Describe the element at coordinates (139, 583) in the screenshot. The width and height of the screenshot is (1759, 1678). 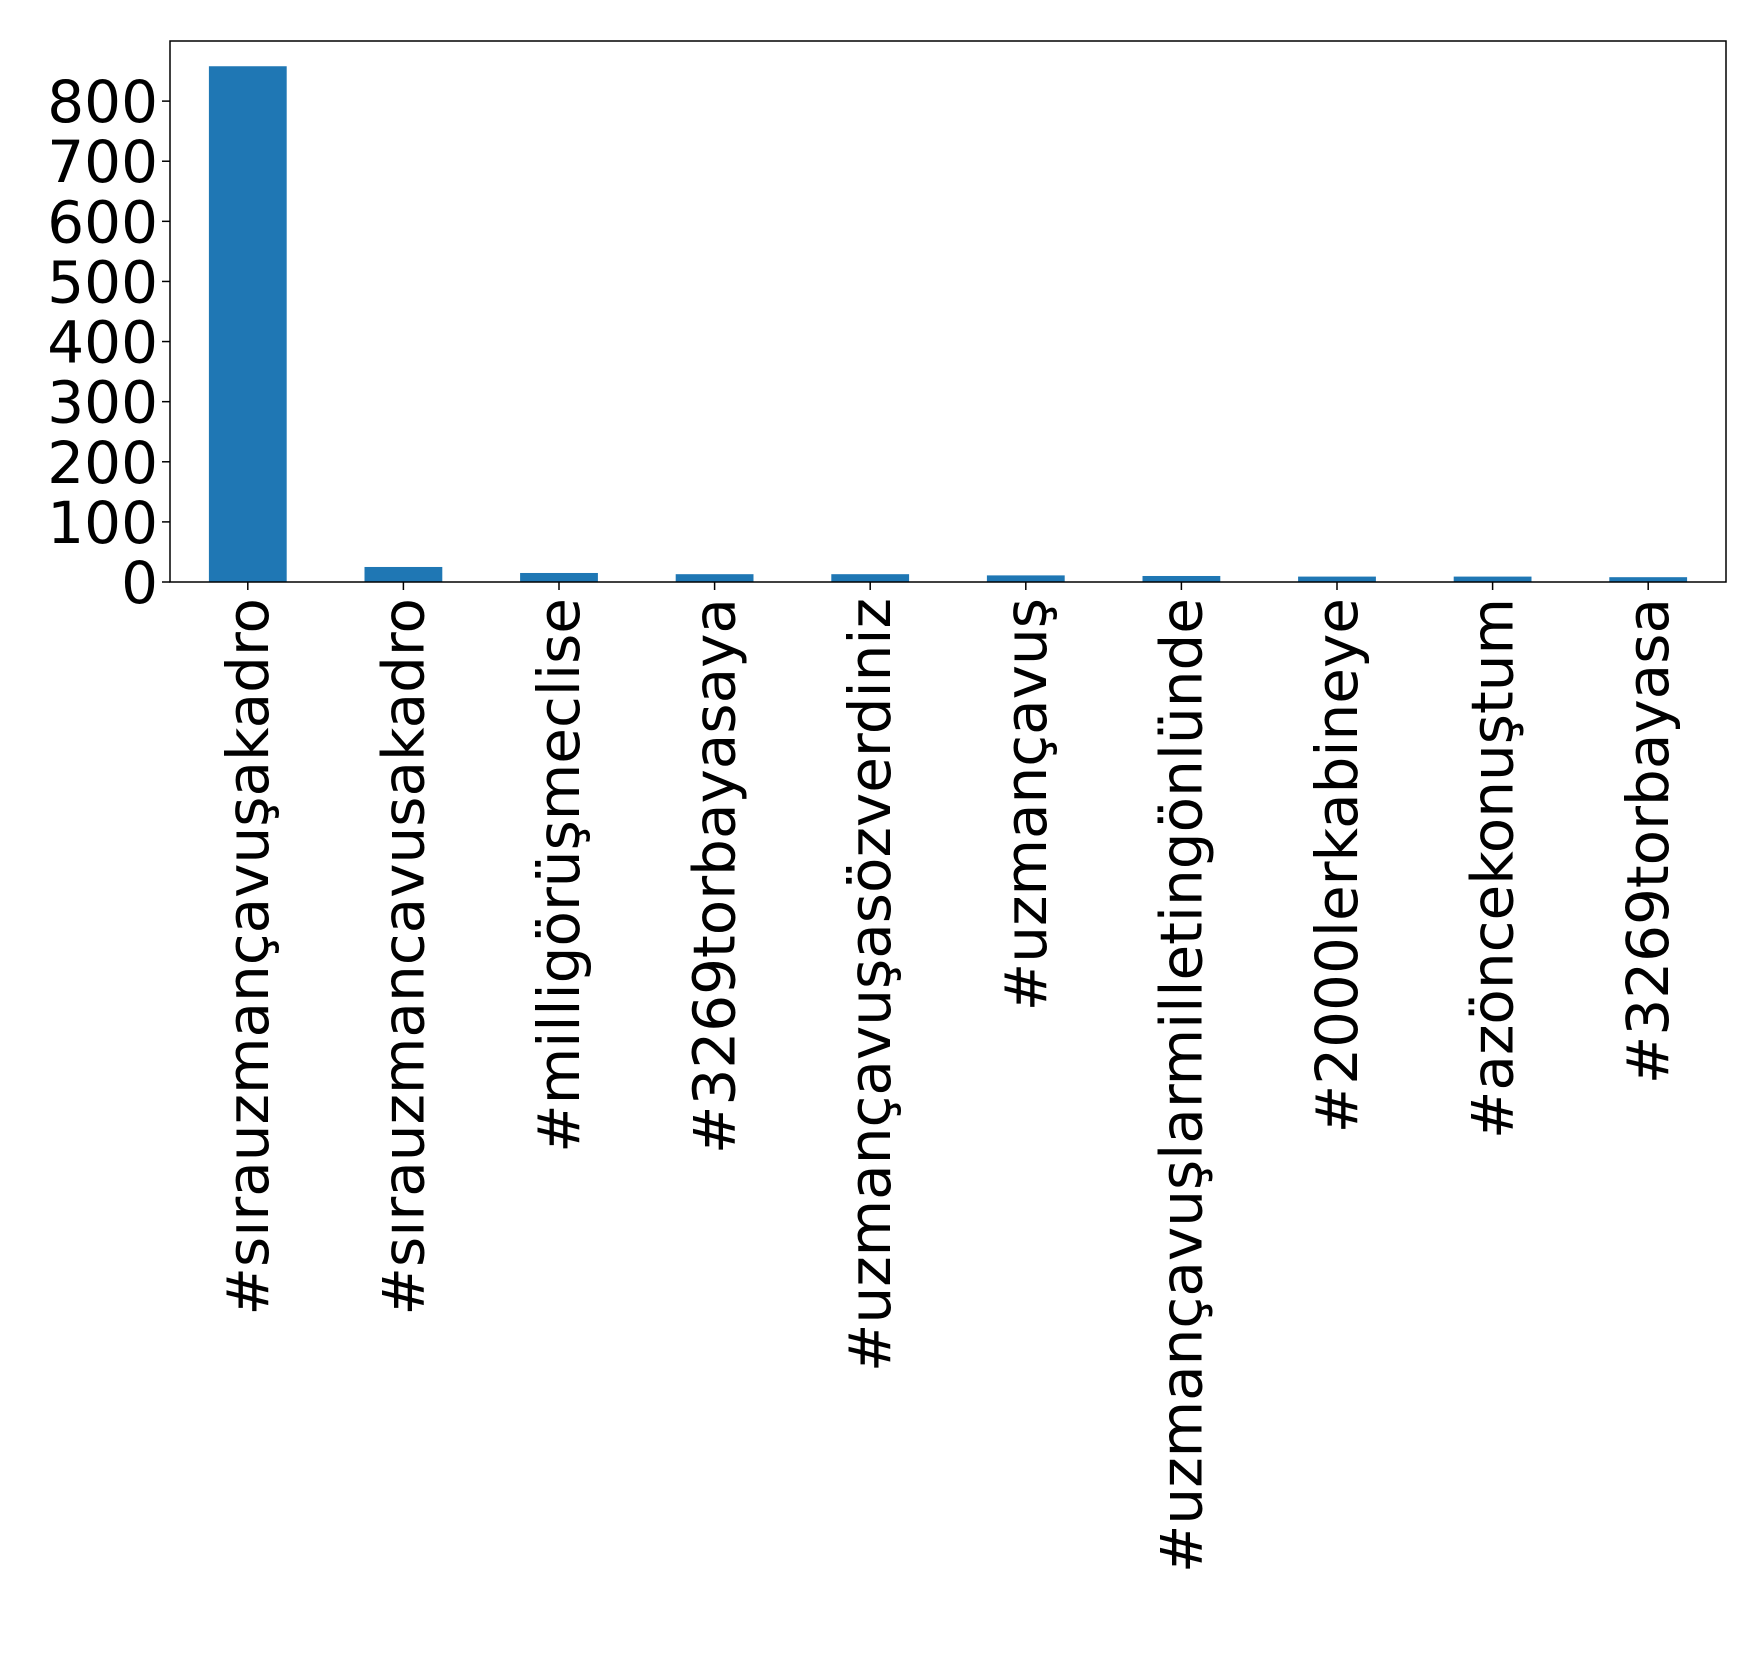
I see `y-tick-label: 0` at that location.